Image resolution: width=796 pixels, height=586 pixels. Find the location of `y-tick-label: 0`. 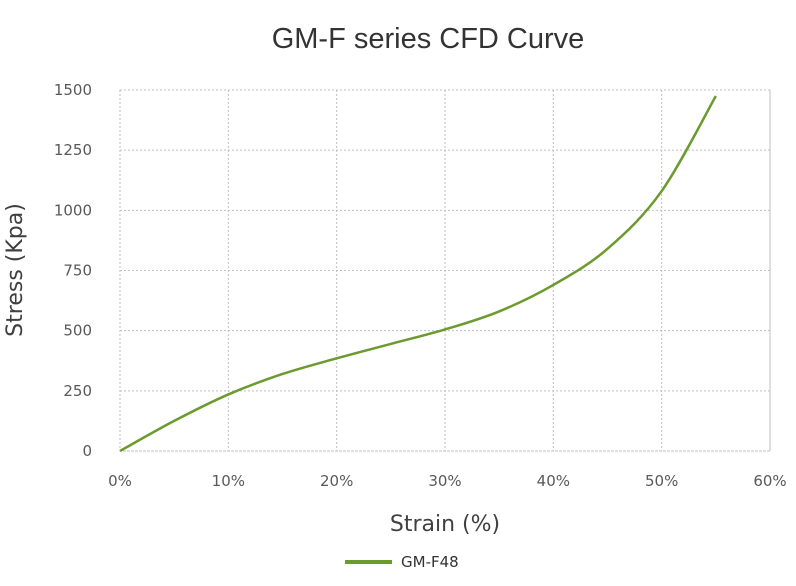

y-tick-label: 0 is located at coordinates (87, 451).